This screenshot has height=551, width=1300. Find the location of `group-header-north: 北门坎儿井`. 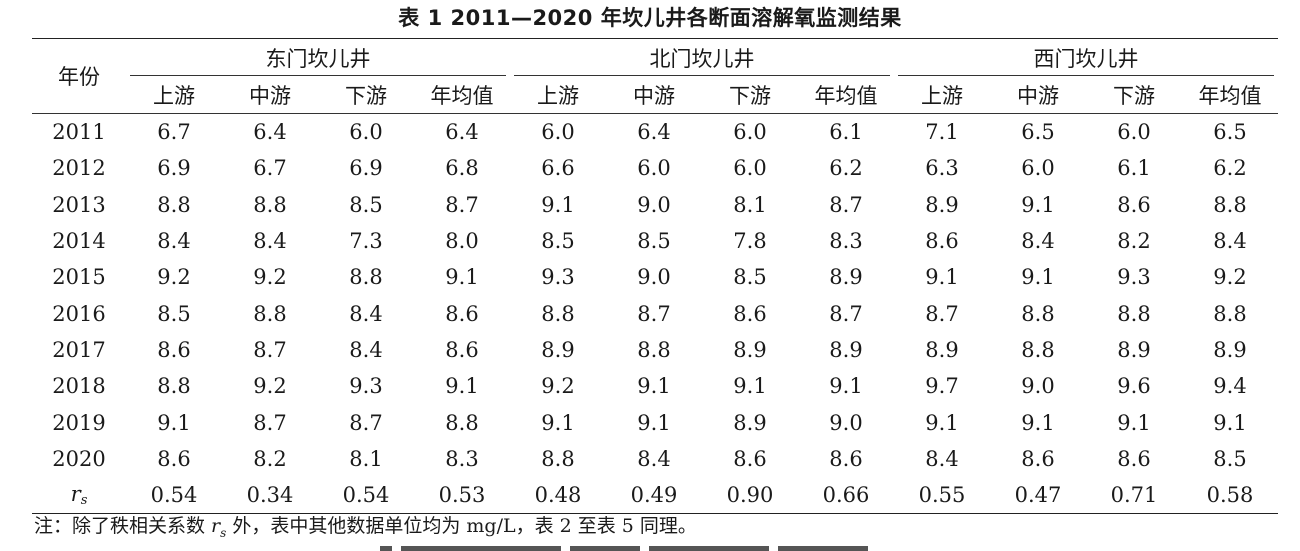

group-header-north: 北门坎儿井 is located at coordinates (702, 57).